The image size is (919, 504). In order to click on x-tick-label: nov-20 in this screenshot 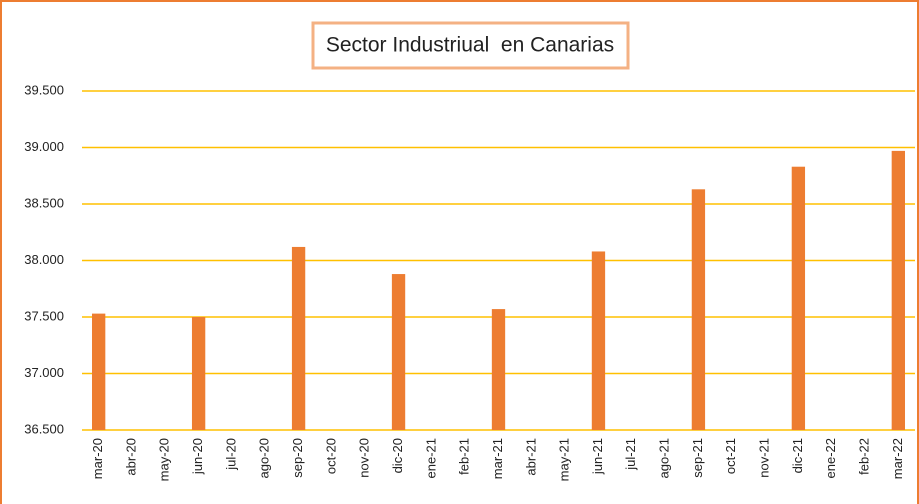, I will do `click(364, 458)`.